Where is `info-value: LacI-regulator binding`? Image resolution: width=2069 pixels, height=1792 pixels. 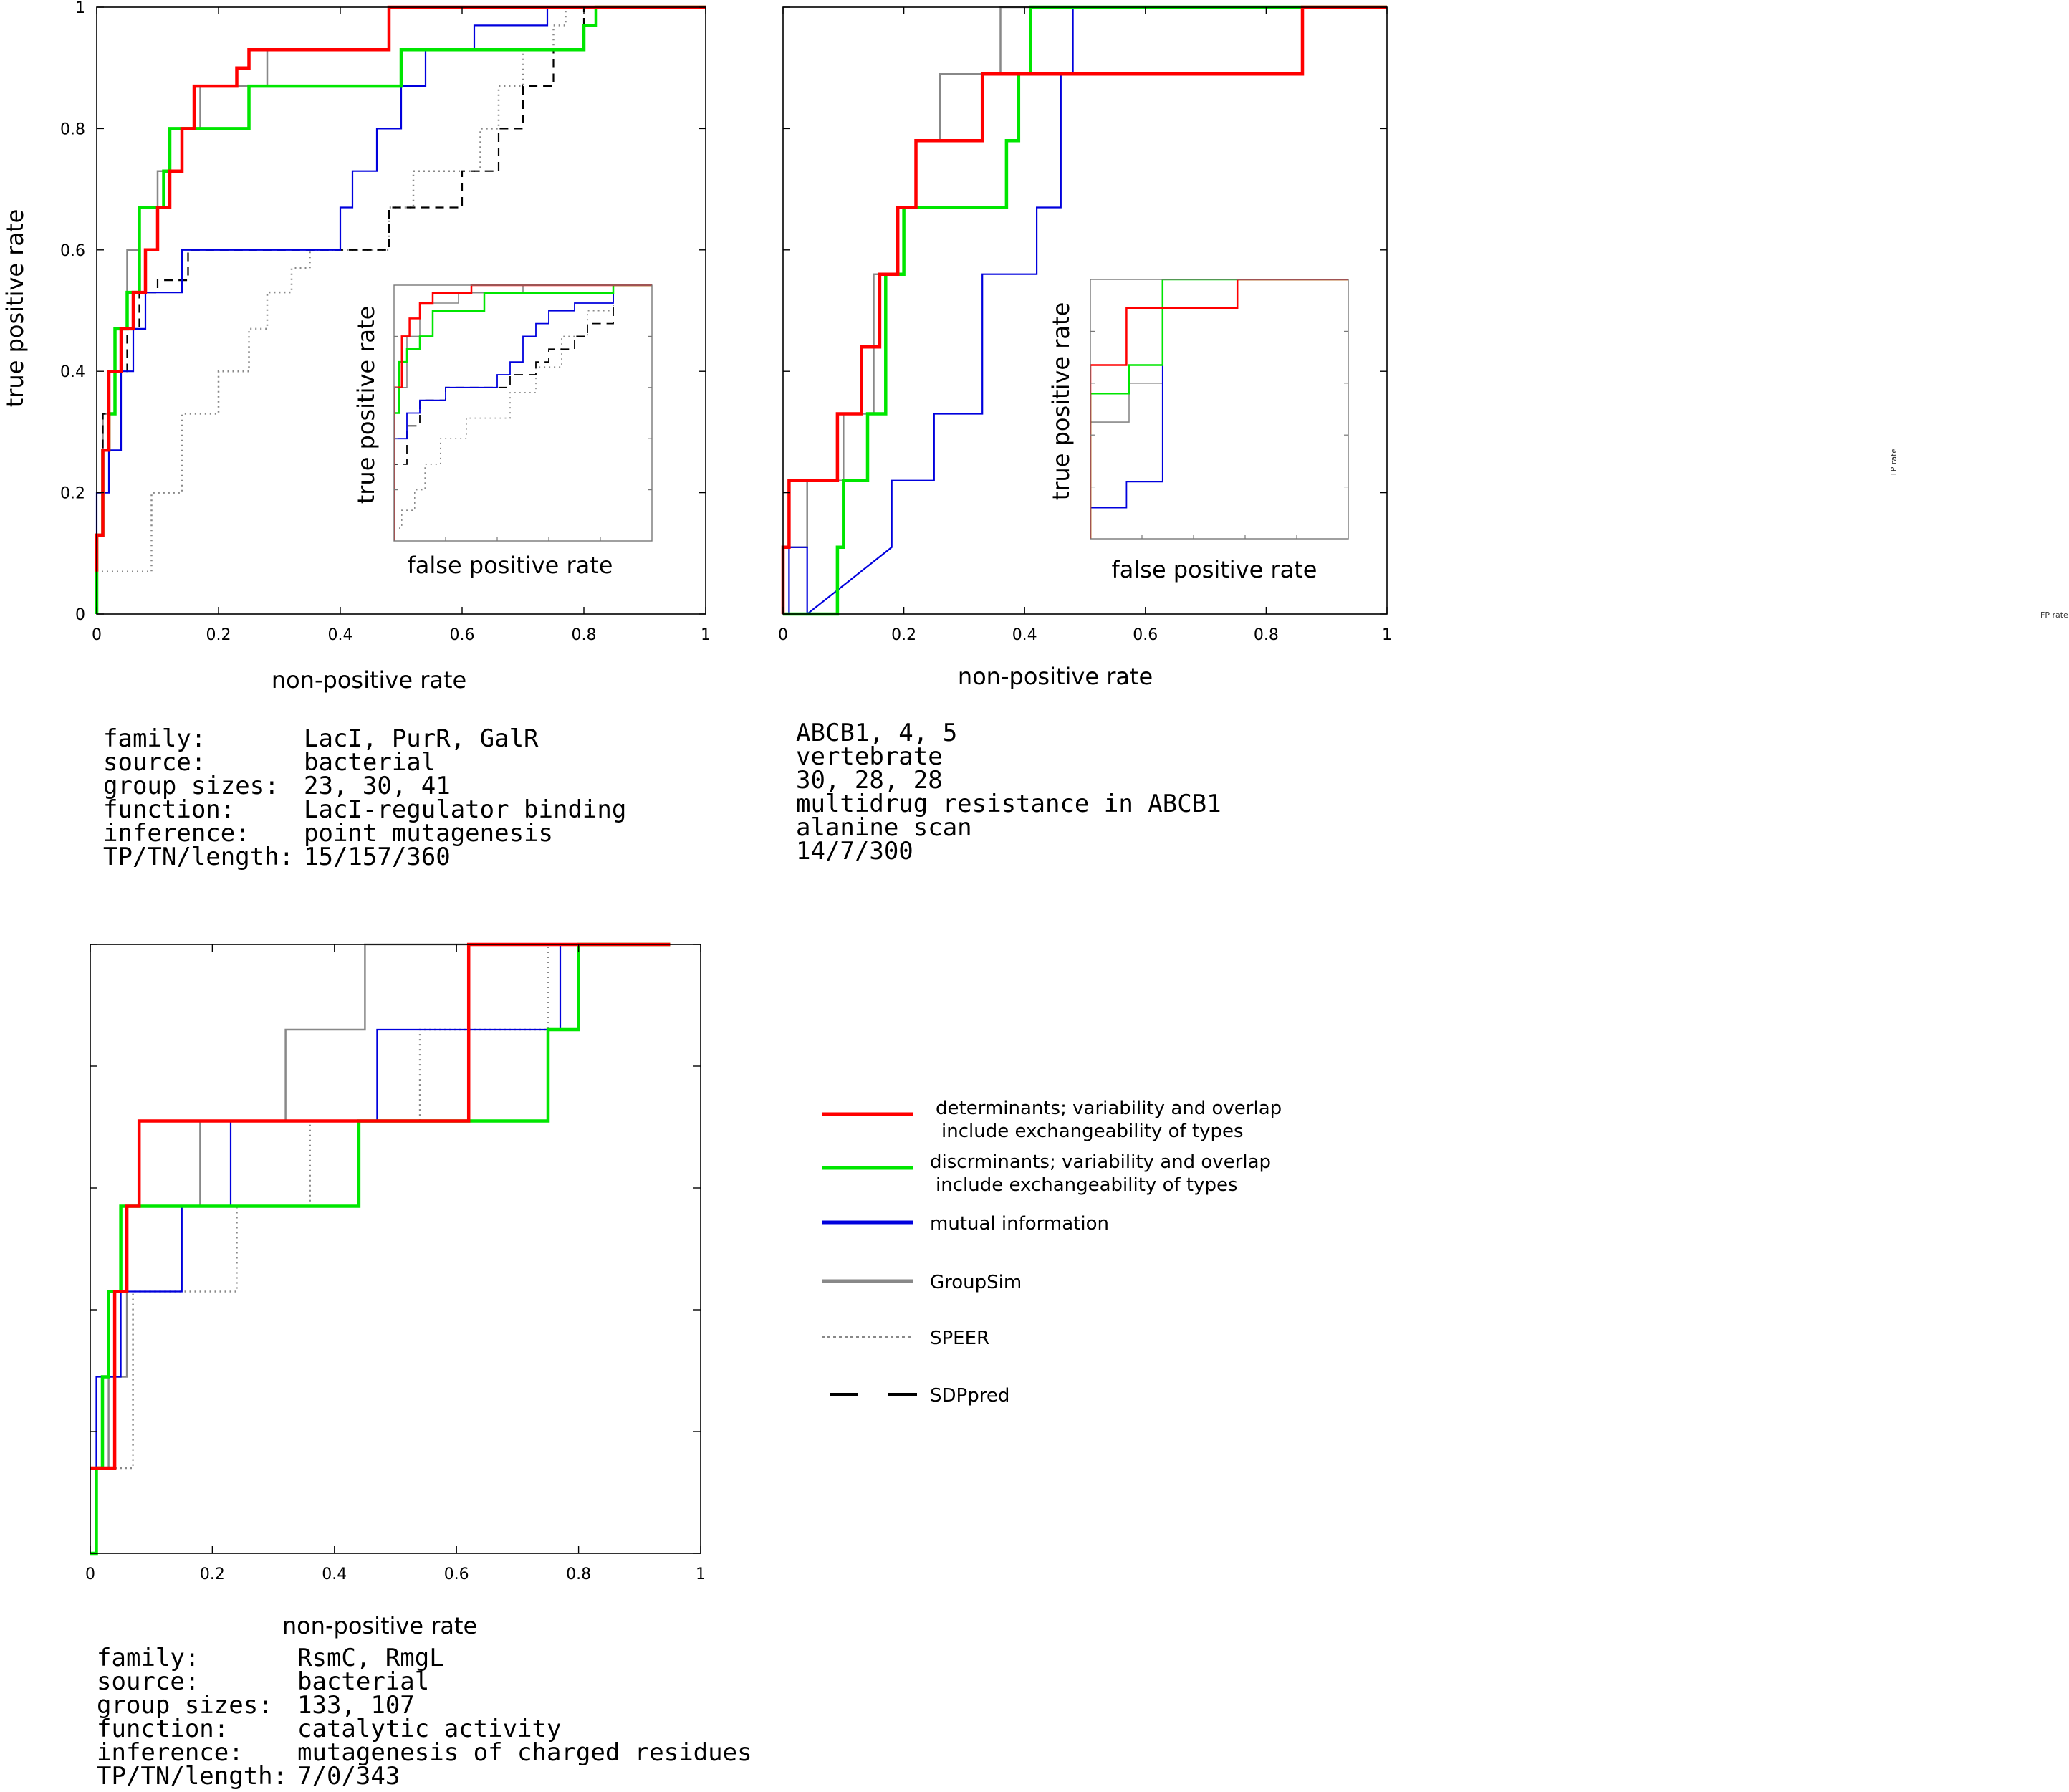
info-value: LacI-regulator binding is located at coordinates (465, 809).